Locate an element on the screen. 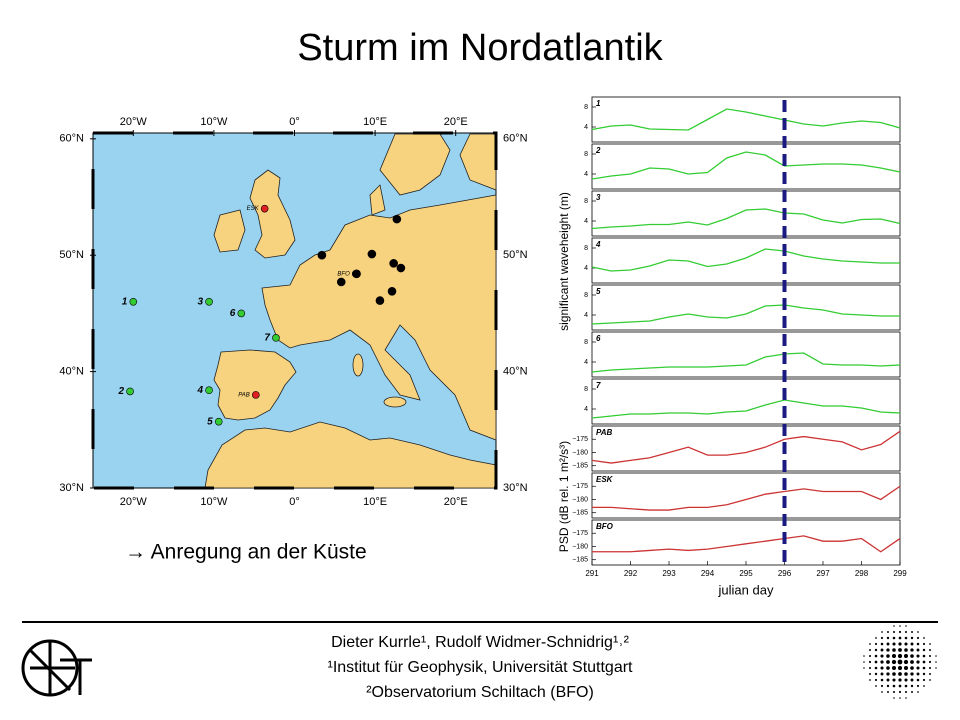 Image resolution: width=960 pixels, height=720 pixels. x-tick-label: 292 is located at coordinates (631, 573).